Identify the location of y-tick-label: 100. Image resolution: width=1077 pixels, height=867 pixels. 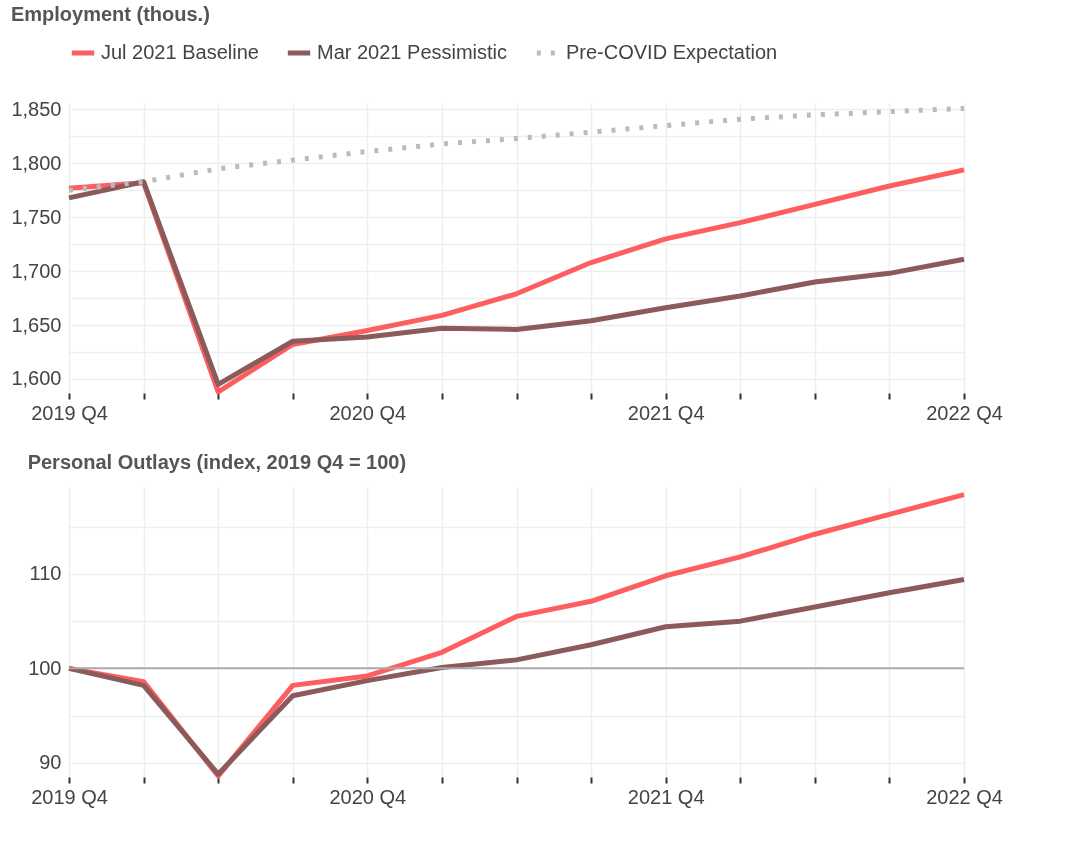
(45, 667).